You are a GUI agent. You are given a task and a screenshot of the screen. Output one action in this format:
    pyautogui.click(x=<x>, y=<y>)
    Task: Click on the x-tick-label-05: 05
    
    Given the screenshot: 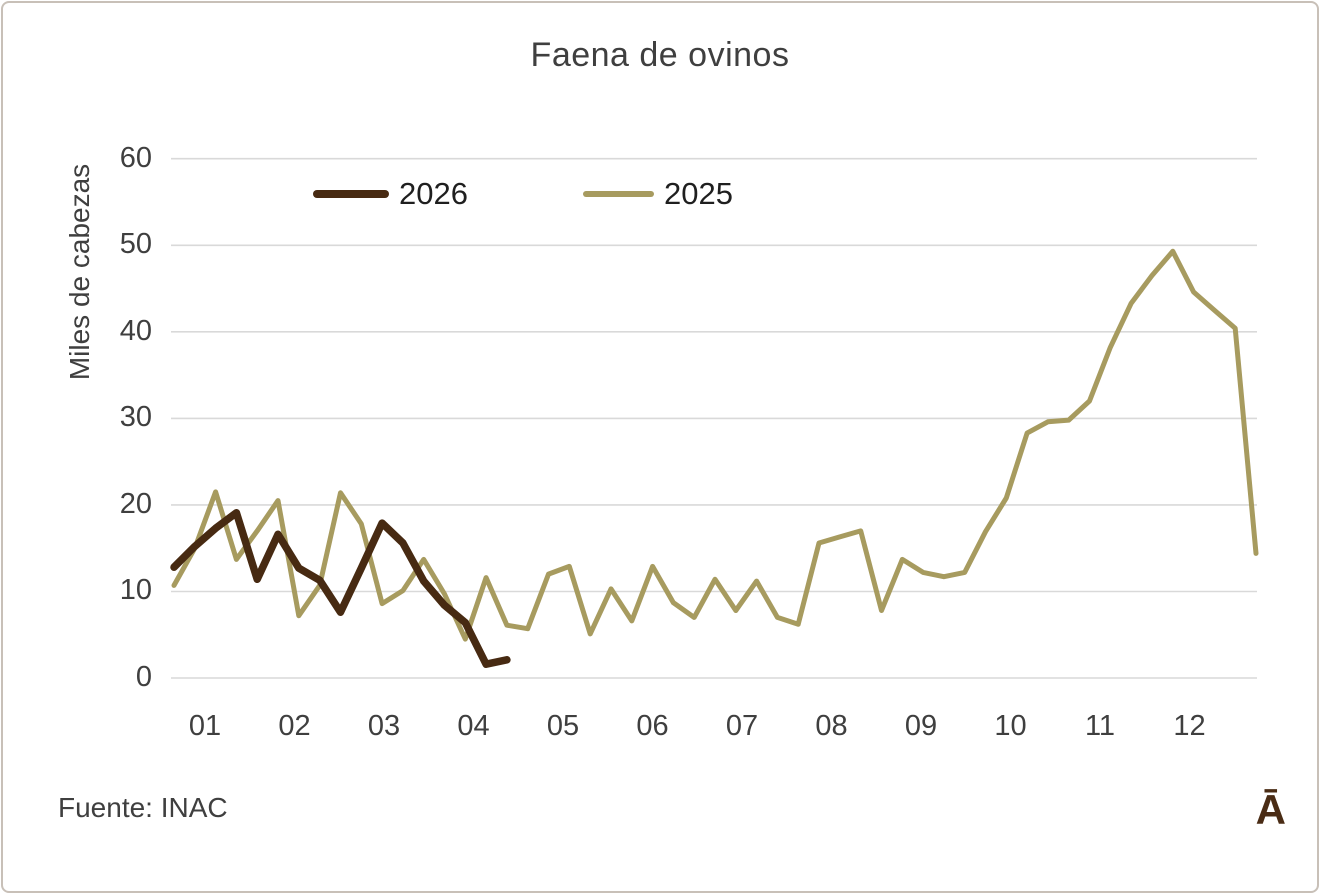 What is the action you would take?
    pyautogui.click(x=563, y=726)
    